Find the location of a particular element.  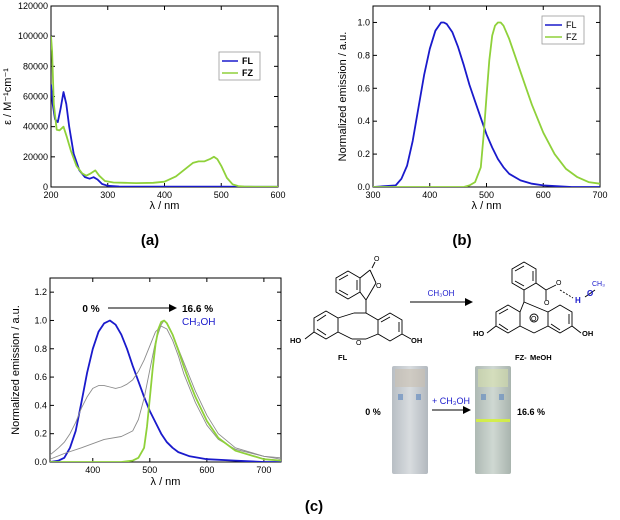

x-tick-label: 200 is located at coordinates (50, 195).